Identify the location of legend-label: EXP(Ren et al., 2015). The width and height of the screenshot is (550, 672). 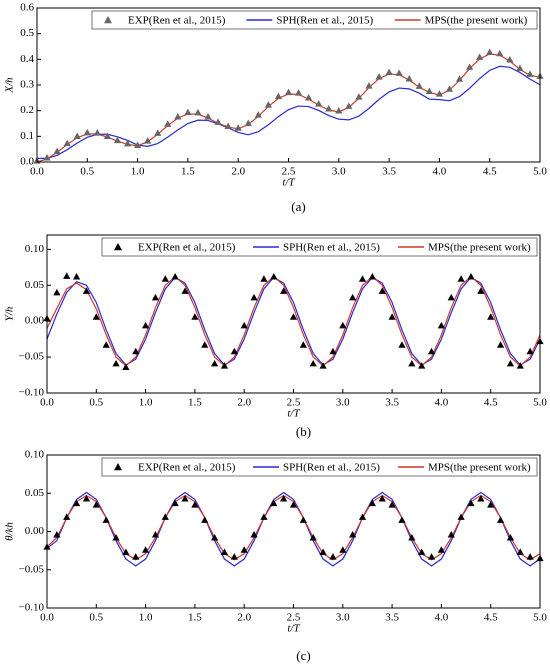
(187, 248).